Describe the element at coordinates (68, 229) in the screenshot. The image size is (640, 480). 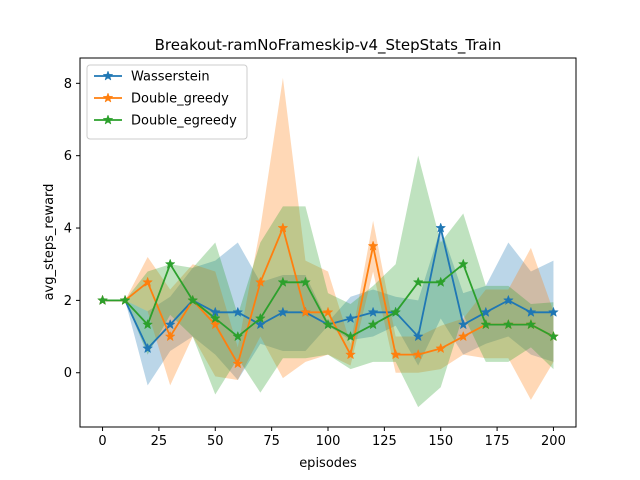
I see `y-tick-label: 4` at that location.